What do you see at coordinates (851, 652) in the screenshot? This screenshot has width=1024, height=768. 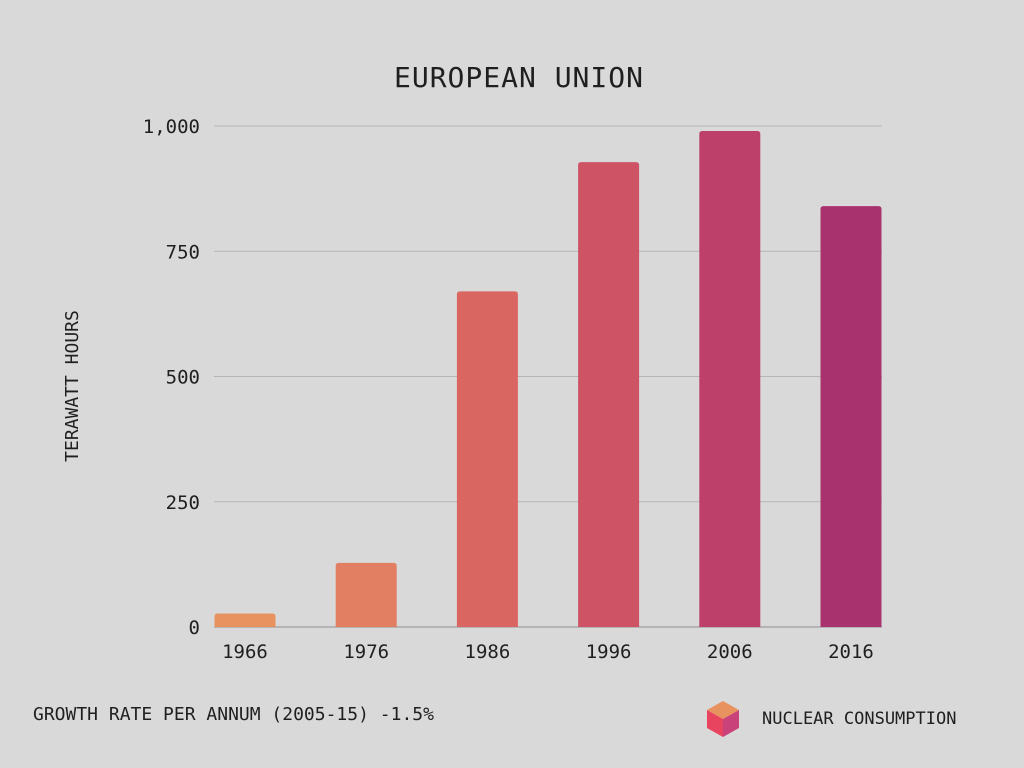 I see `x-tick-label: 2016` at bounding box center [851, 652].